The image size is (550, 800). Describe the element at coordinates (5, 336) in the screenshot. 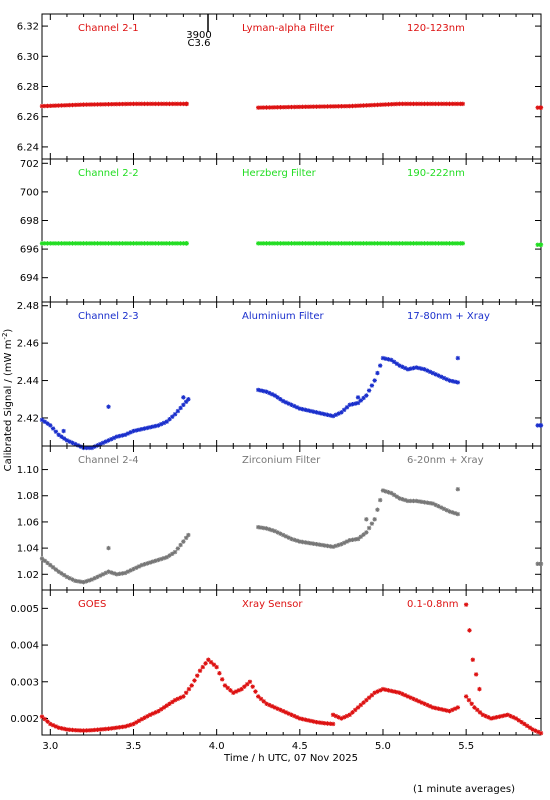

I see `y-axis-label-exponent: -2` at that location.